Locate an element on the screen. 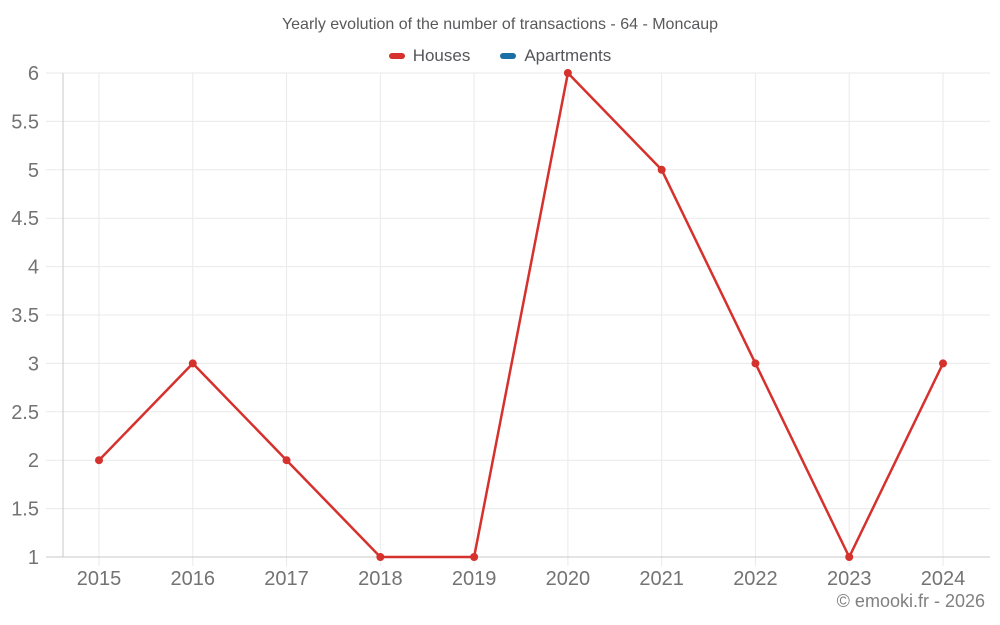 The width and height of the screenshot is (1000, 625). x-axis-tick-label: 2015 is located at coordinates (99, 579).